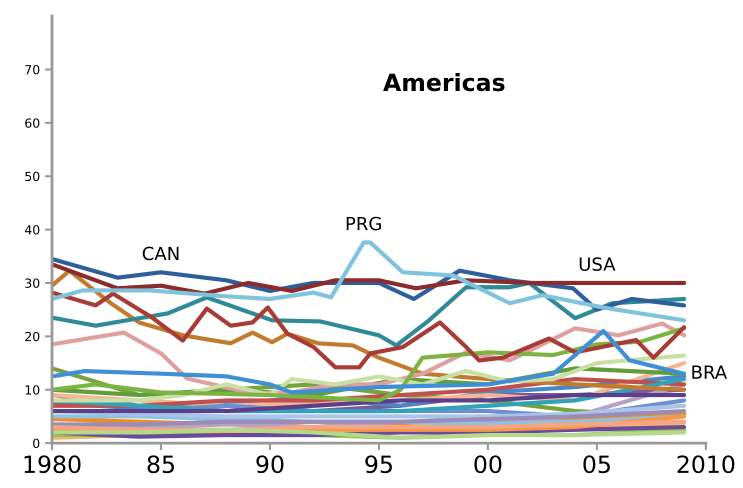 The height and width of the screenshot is (488, 743). What do you see at coordinates (598, 264) in the screenshot?
I see `series-label: USA` at bounding box center [598, 264].